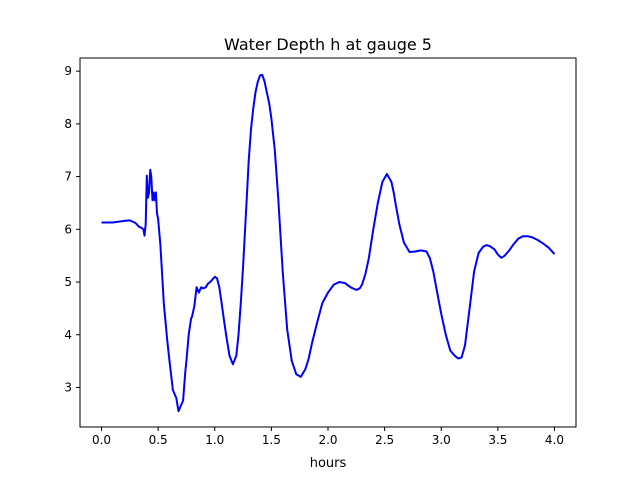  What do you see at coordinates (497, 440) in the screenshot?
I see `x-tick-label: 3.5` at bounding box center [497, 440].